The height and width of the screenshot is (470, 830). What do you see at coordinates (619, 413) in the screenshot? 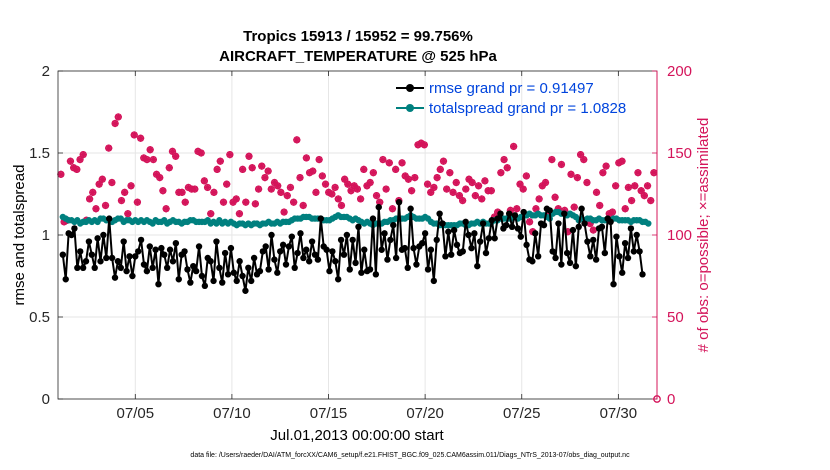
I see `x-tick-label: 07/30` at bounding box center [619, 413].